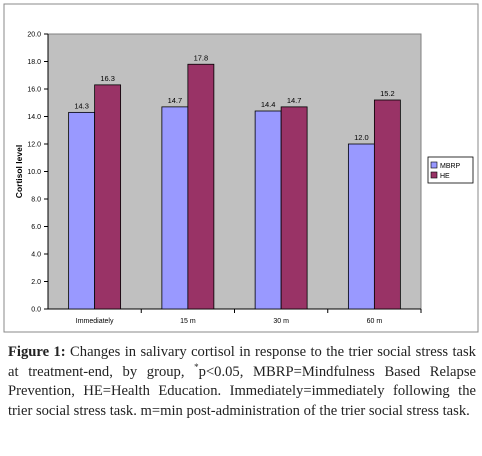 This screenshot has width=482, height=456. What do you see at coordinates (36, 282) in the screenshot?
I see `y-tick-label: 2.0` at bounding box center [36, 282].